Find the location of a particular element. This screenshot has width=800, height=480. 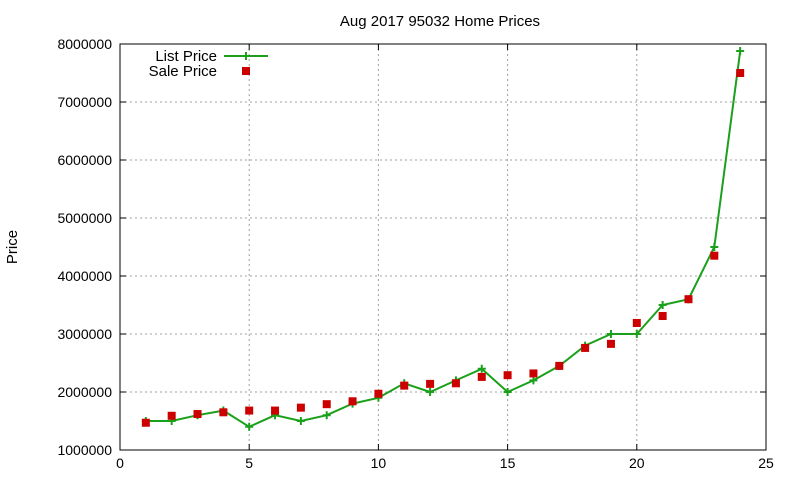

legend-label-sale-price: Sale Price is located at coordinates (183, 71).